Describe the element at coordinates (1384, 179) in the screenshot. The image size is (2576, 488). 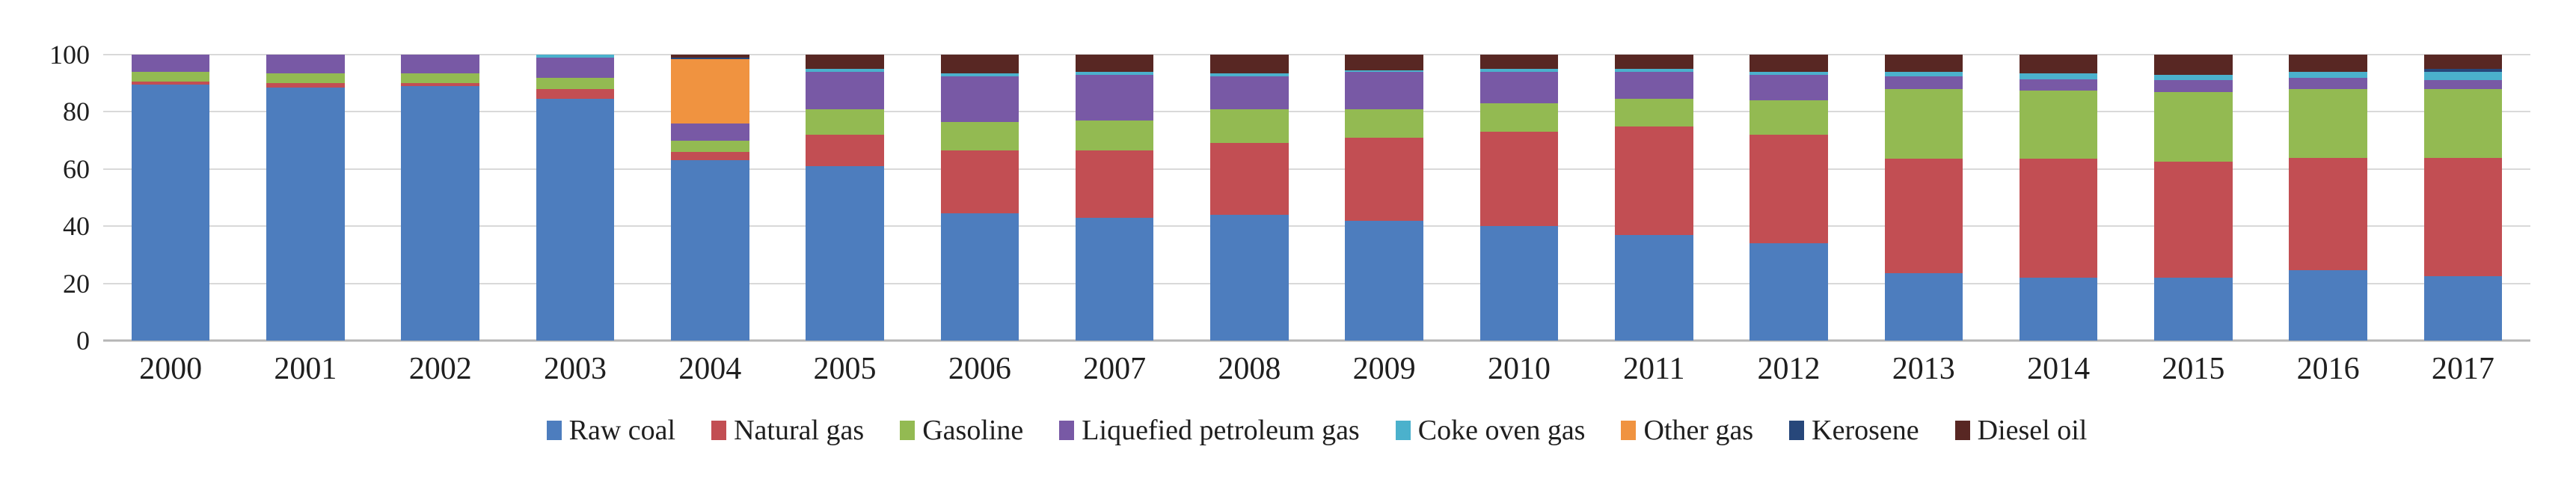
I see `bar-segment-natural-gas-2009` at that location.